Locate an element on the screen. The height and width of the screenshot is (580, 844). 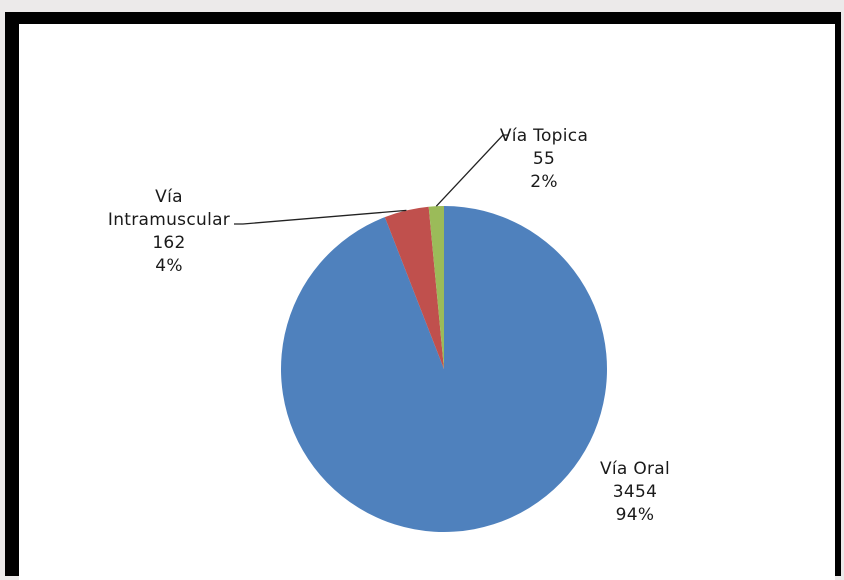
data-label-via-intramuscular: Vía Intramuscular 162 4% is located at coordinates (169, 232).